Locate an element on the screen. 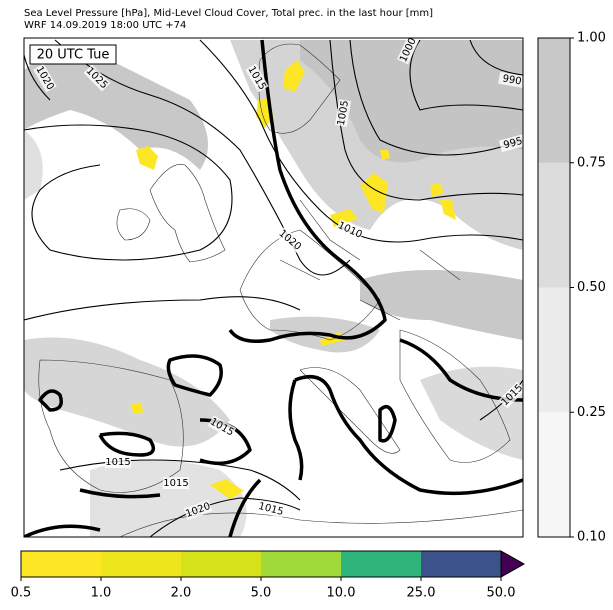  contour-label: 1005 is located at coordinates (343, 113).